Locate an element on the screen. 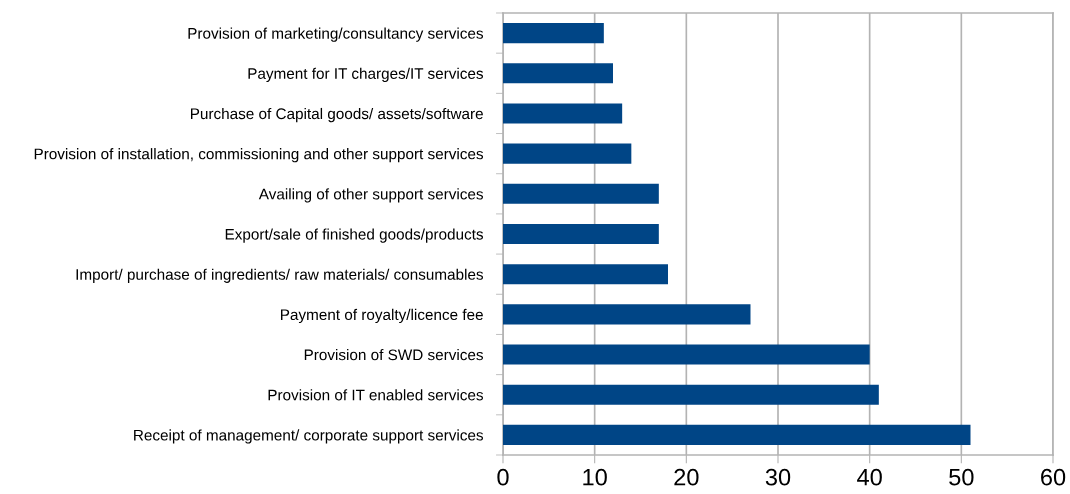 The image size is (1070, 494). x-tick-label: 50 is located at coordinates (961, 477).